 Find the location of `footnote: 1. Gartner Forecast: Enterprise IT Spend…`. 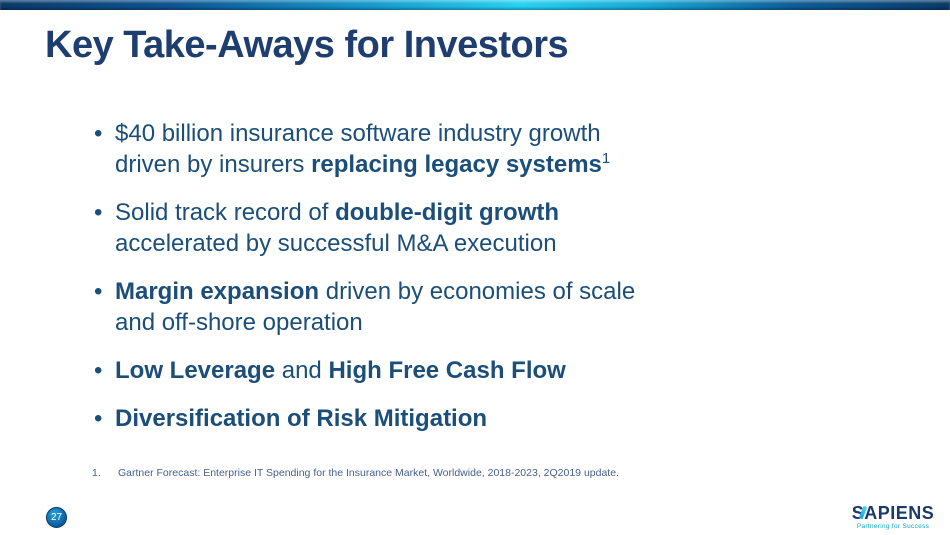

footnote: 1. Gartner Forecast: Enterprise IT Spend… is located at coordinates (355, 473).